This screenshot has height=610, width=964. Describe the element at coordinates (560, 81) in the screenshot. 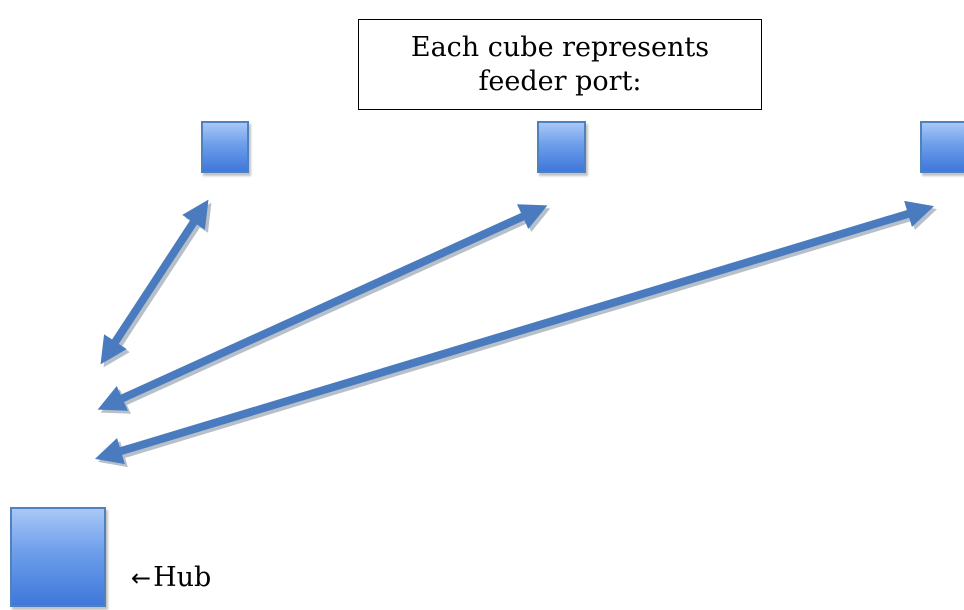

I see `callout-line-2: feeder port:` at that location.